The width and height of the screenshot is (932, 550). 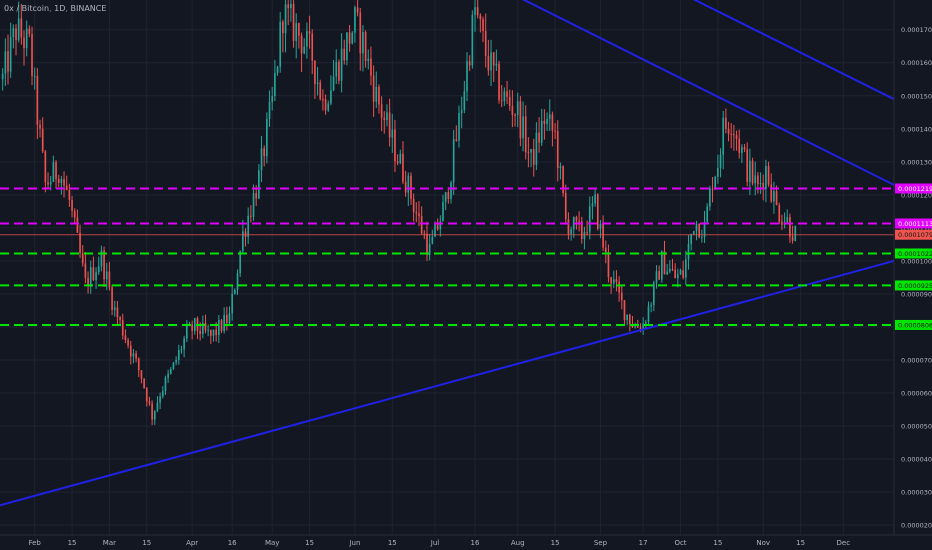 I want to click on symbol-name: 0x / Bitcoin, so click(x=27, y=8).